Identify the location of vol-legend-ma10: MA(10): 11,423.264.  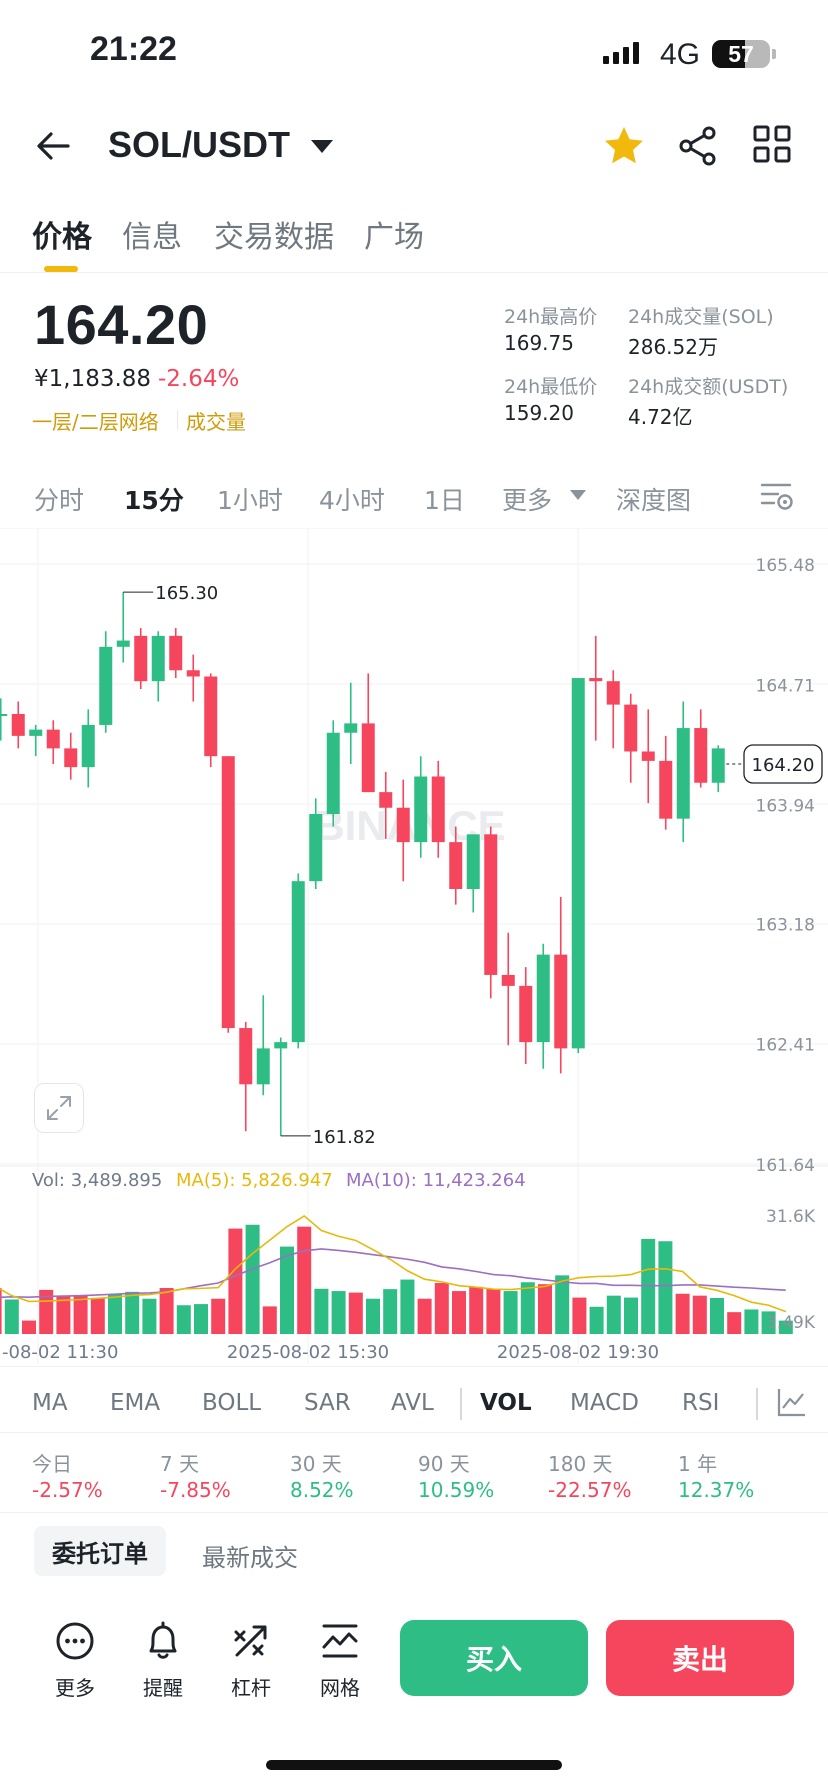
(436, 1180).